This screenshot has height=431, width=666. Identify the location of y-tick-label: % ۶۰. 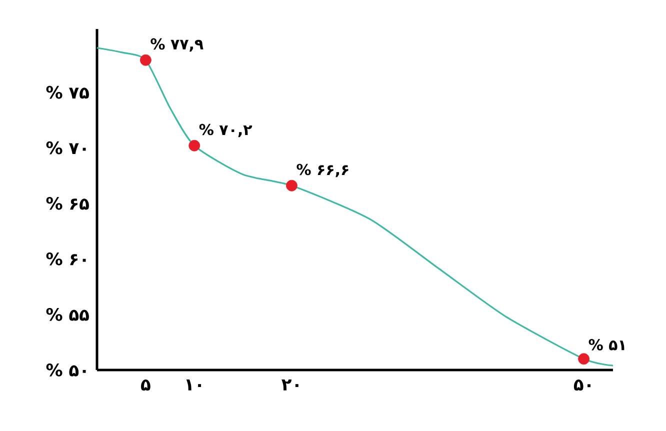
(66, 259).